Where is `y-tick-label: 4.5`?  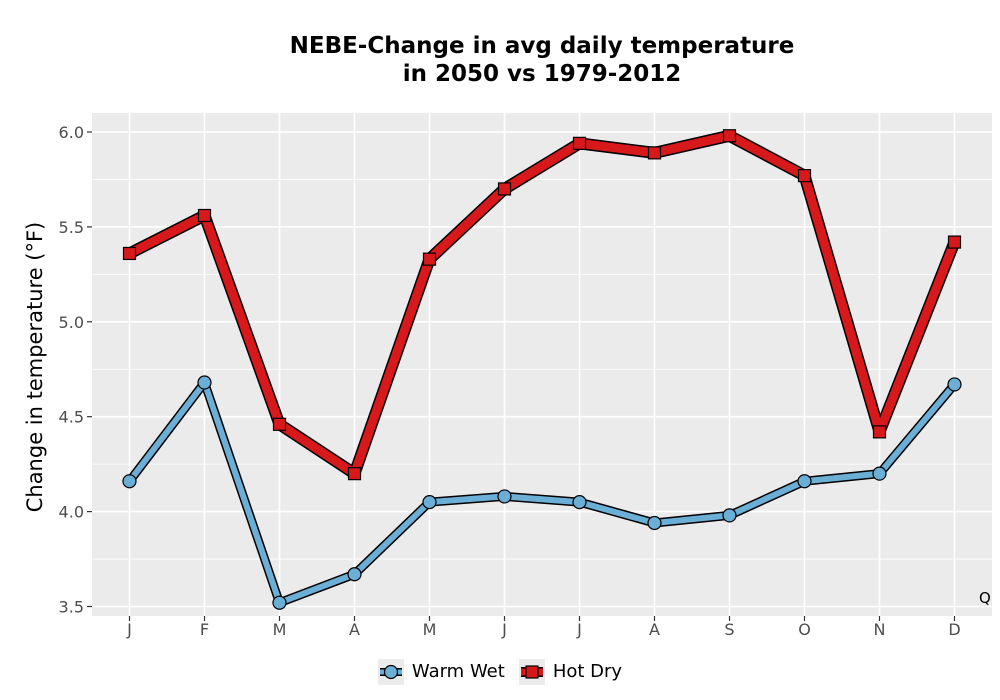 y-tick-label: 4.5 is located at coordinates (71, 417).